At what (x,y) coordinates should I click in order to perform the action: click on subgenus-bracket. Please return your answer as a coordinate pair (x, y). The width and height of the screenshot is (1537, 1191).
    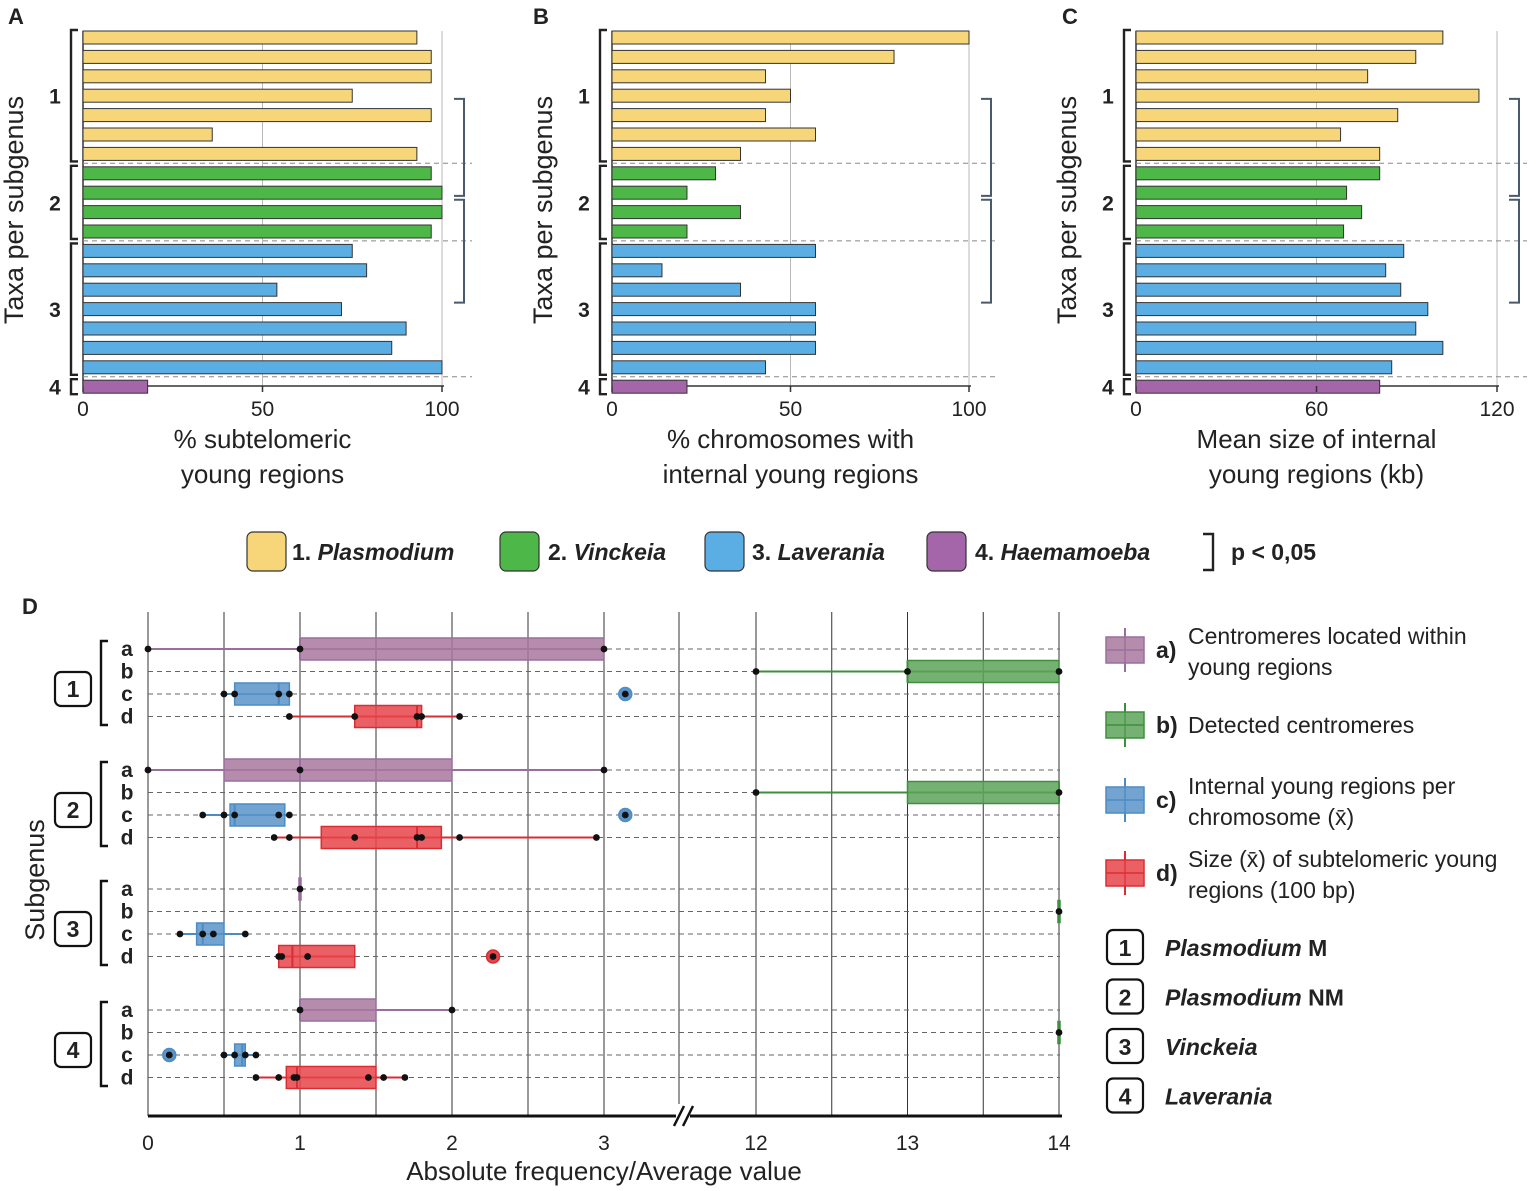
    Looking at the image, I should click on (103, 683).